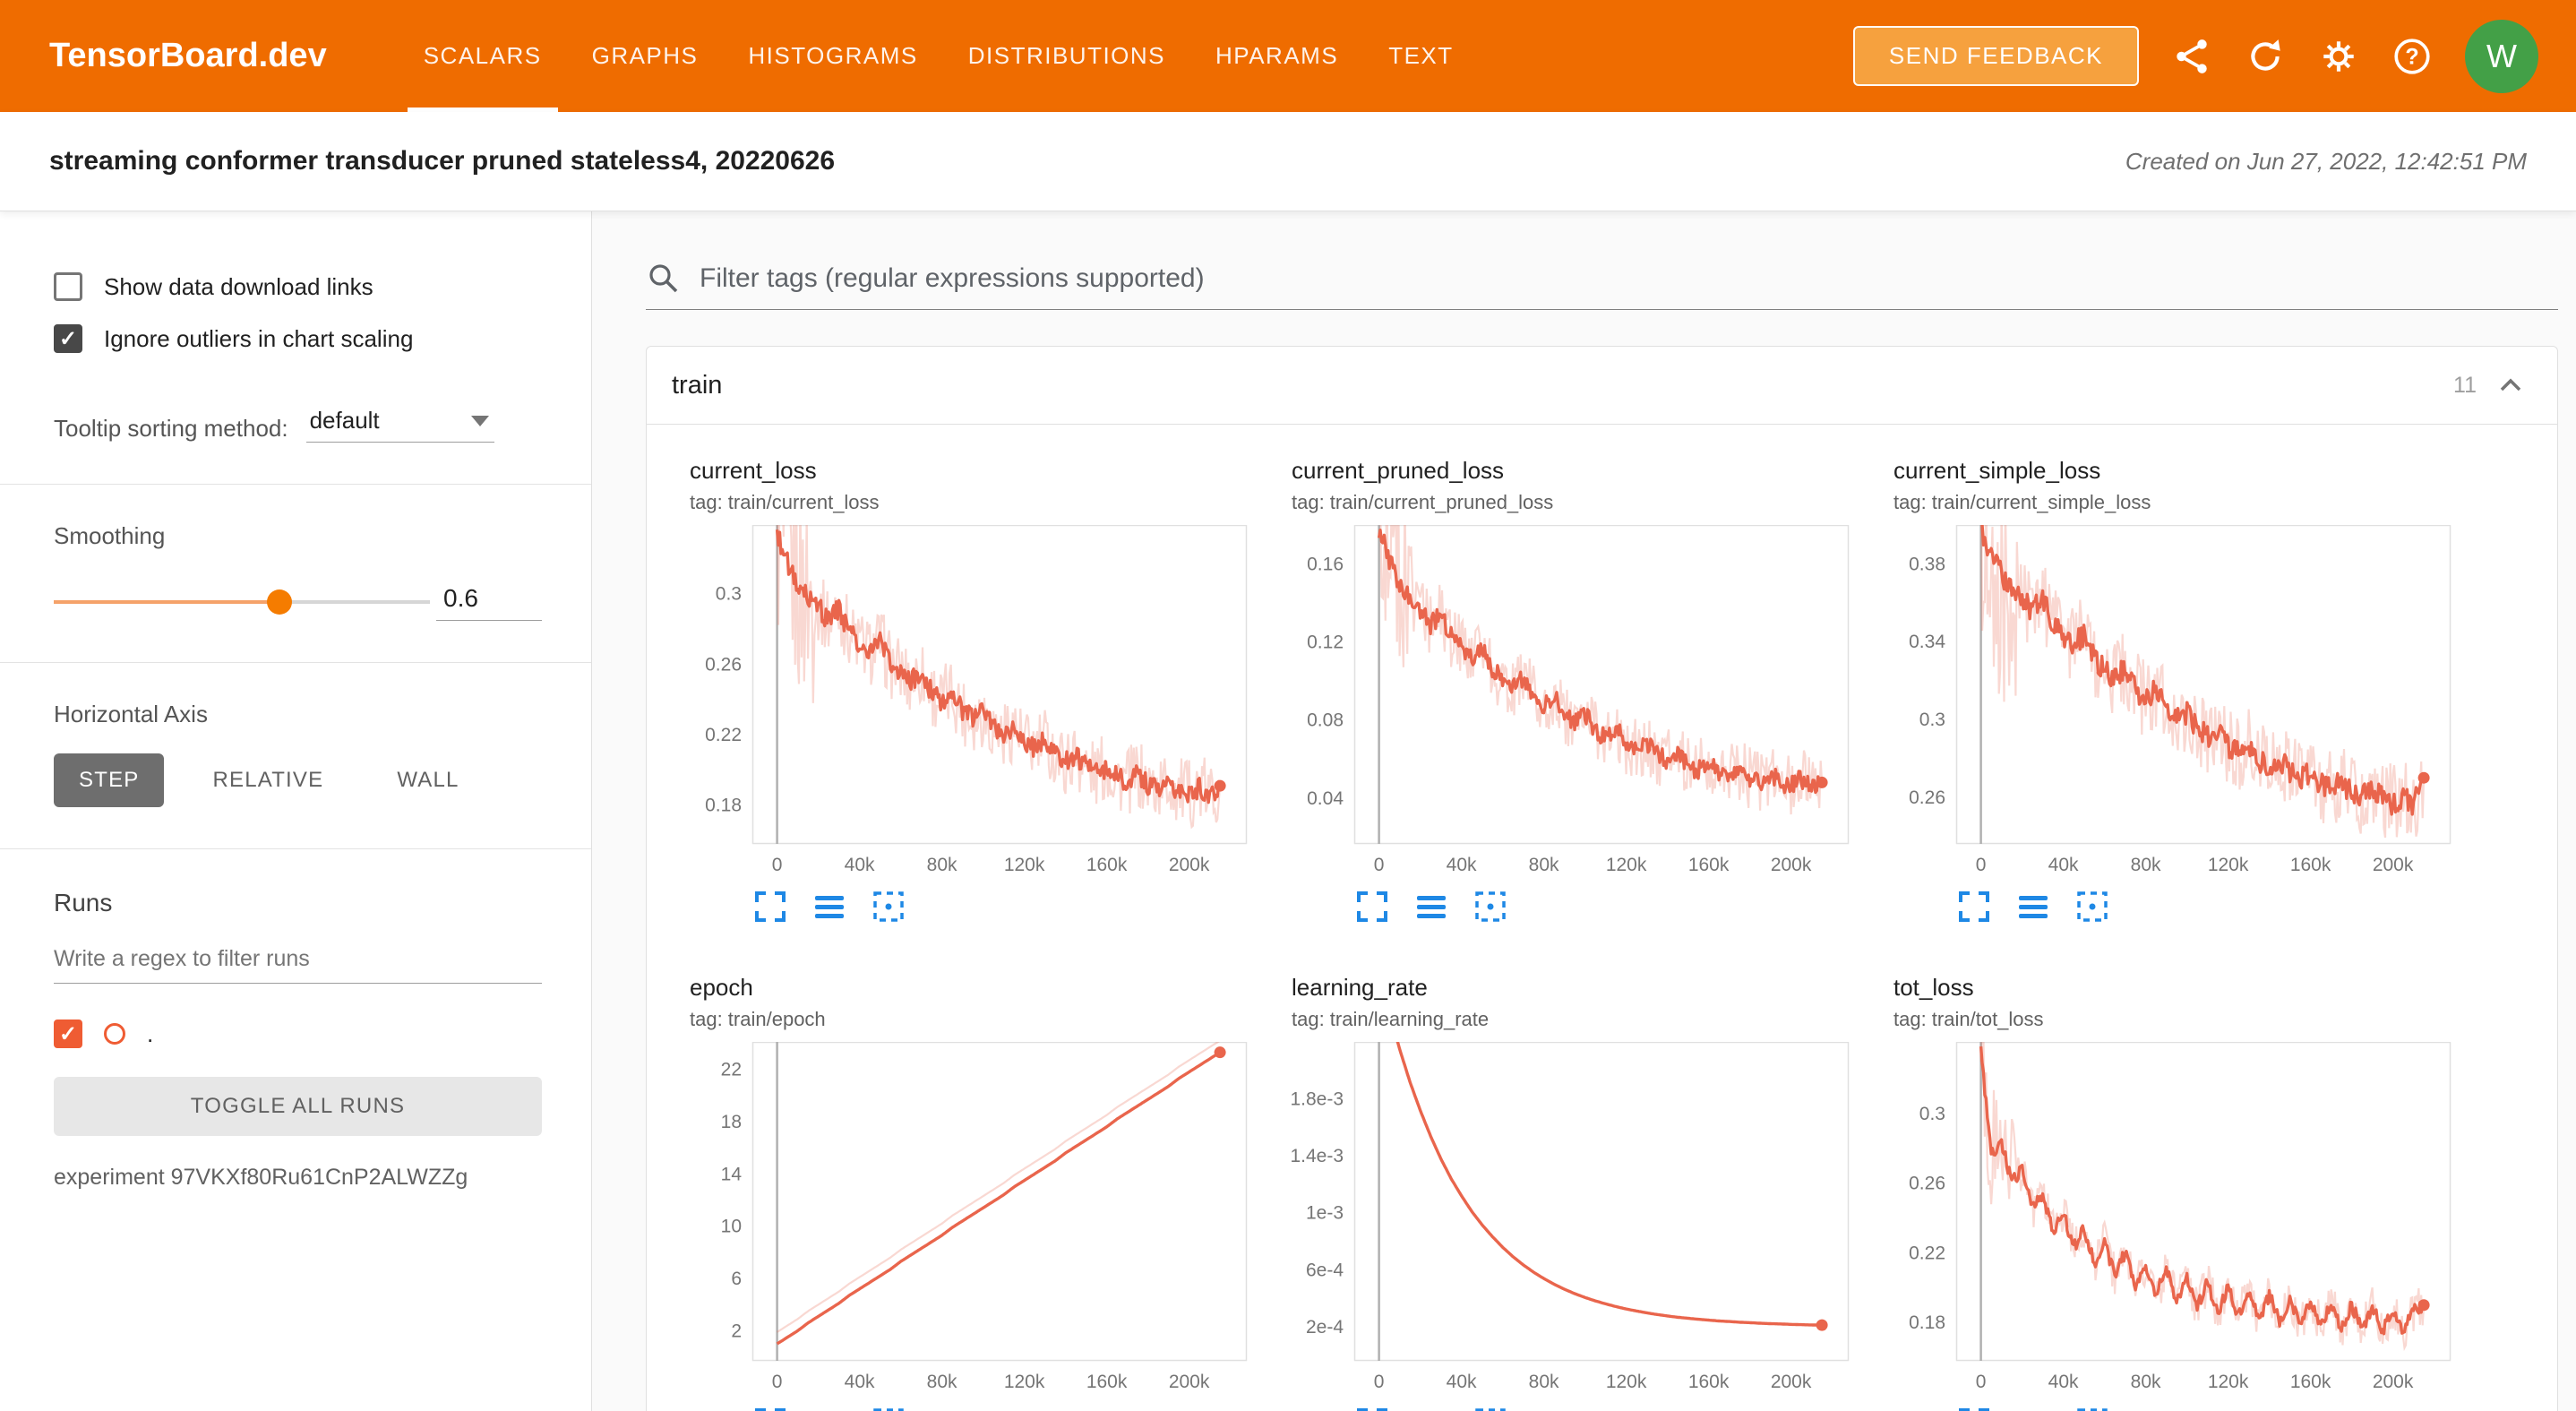 This screenshot has width=2576, height=1411. What do you see at coordinates (298, 1034) in the screenshot?
I see `run-row: .` at bounding box center [298, 1034].